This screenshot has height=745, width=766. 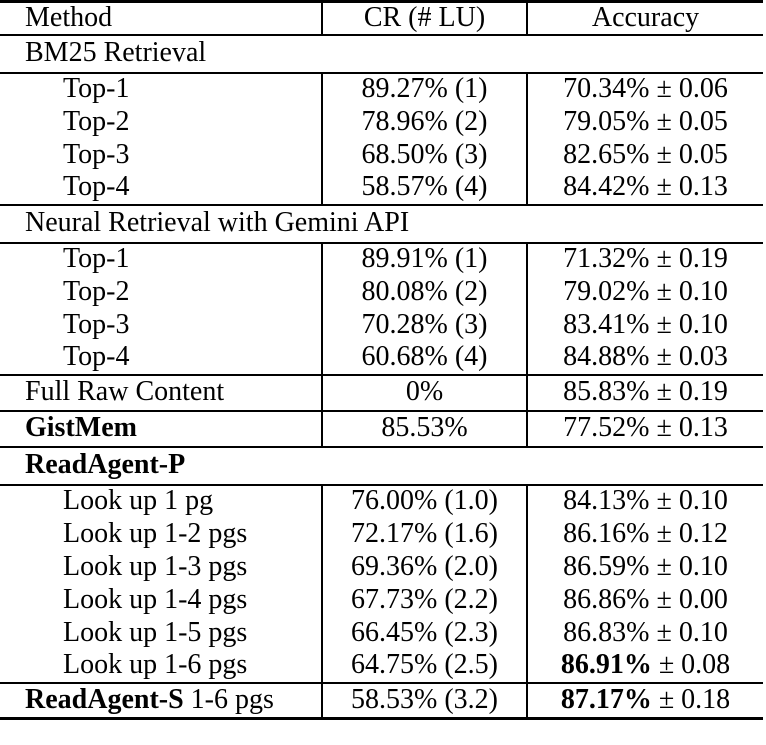 I want to click on method-name-bold: GistMem, so click(x=81, y=428).